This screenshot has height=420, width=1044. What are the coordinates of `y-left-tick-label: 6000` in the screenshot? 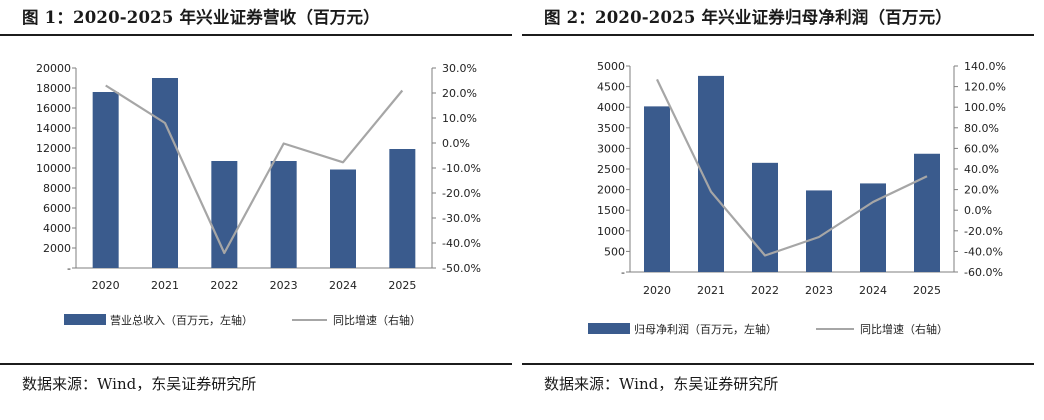 It's located at (57, 208).